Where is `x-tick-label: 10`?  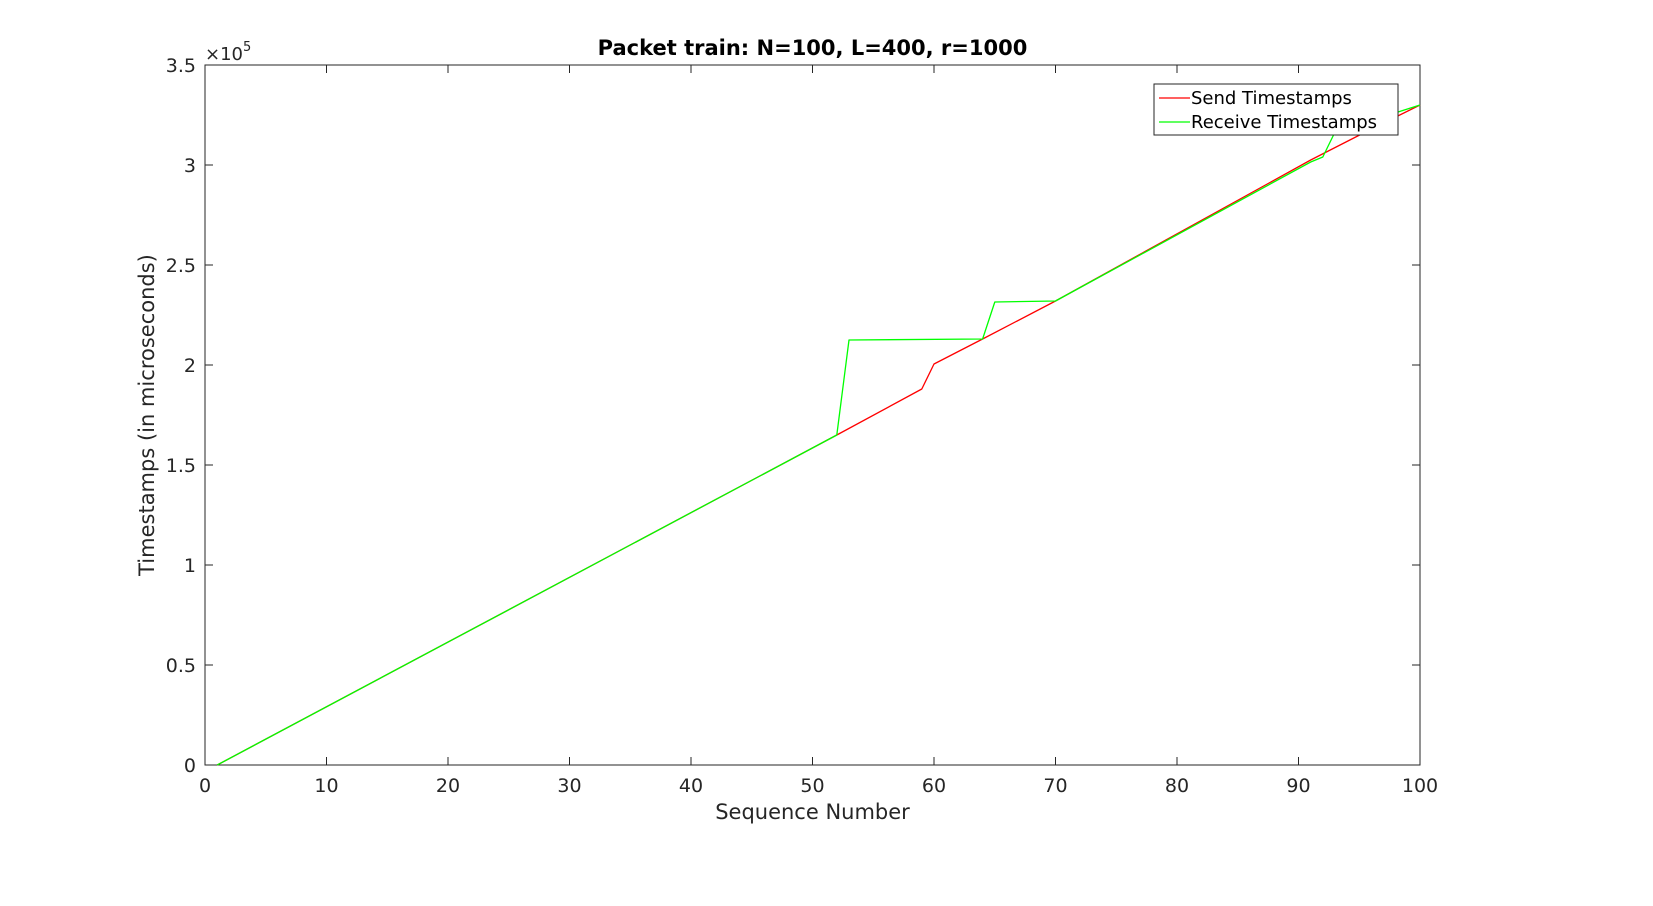 x-tick-label: 10 is located at coordinates (326, 786).